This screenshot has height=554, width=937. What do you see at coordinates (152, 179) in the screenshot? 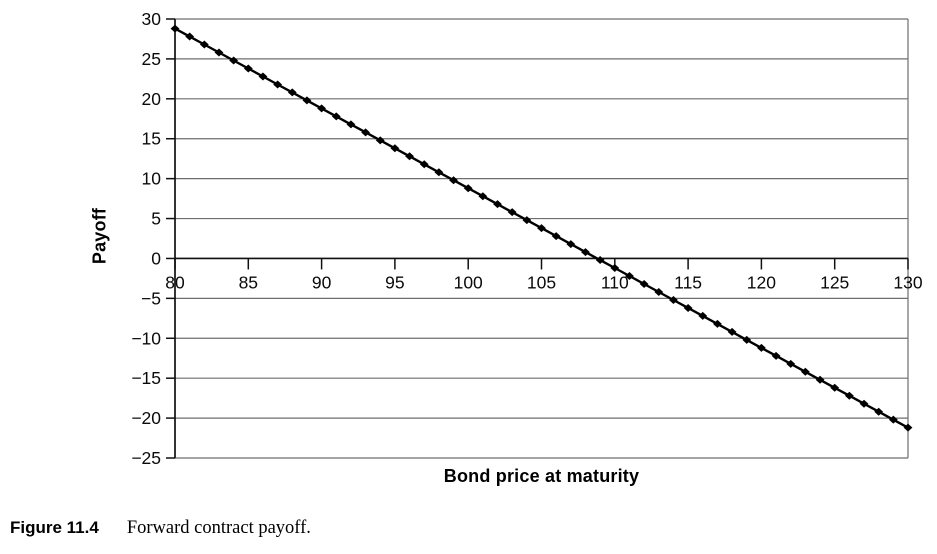
I see `y-tick-label: 10` at bounding box center [152, 179].